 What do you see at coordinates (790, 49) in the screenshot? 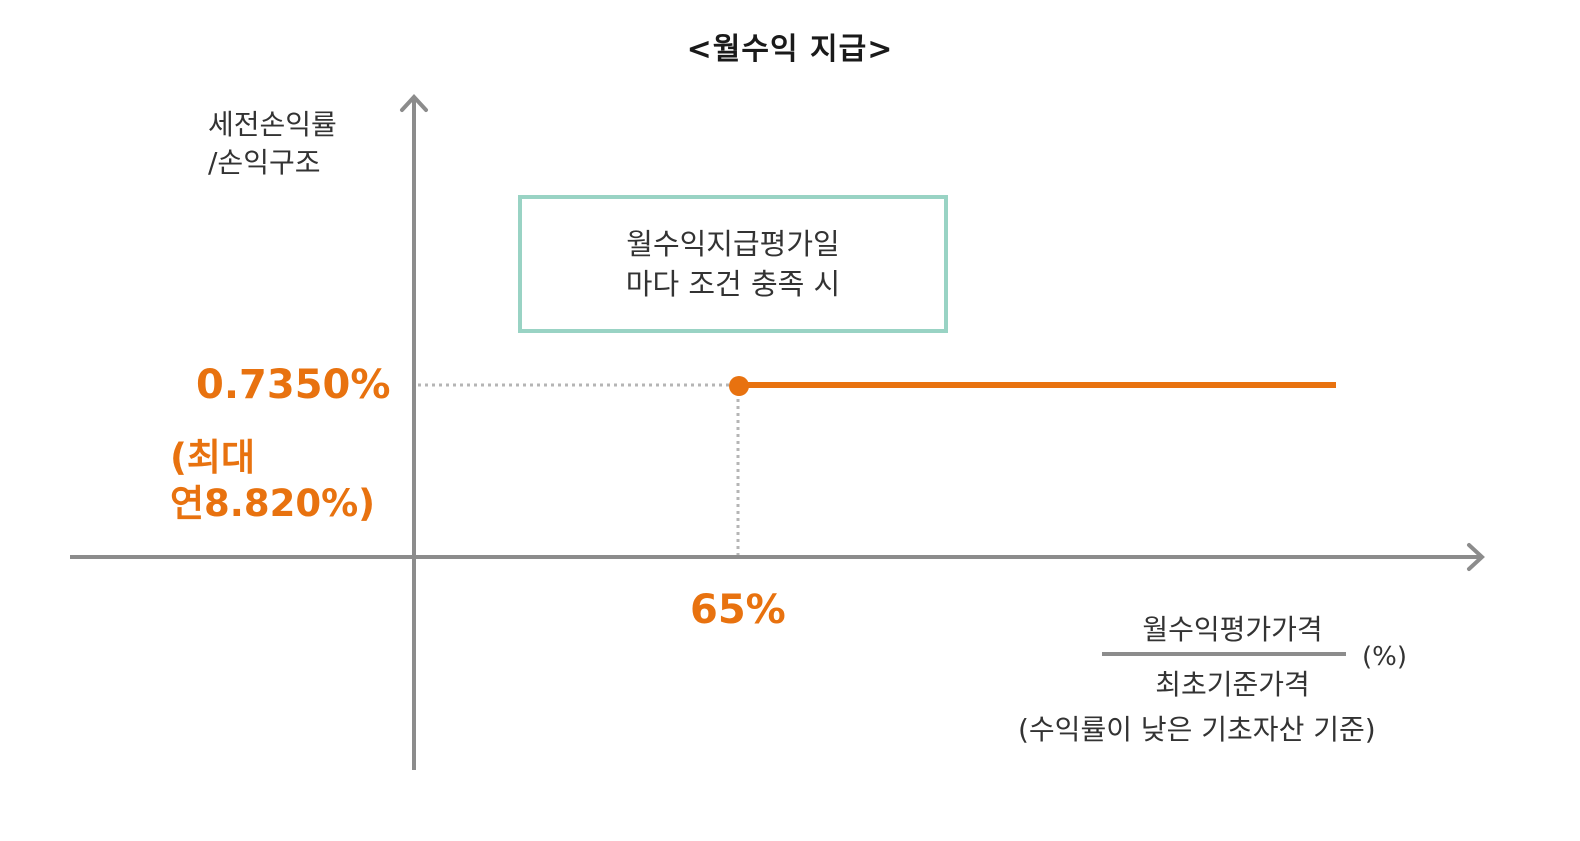
I see `chart-title: <월수익 지급>` at bounding box center [790, 49].